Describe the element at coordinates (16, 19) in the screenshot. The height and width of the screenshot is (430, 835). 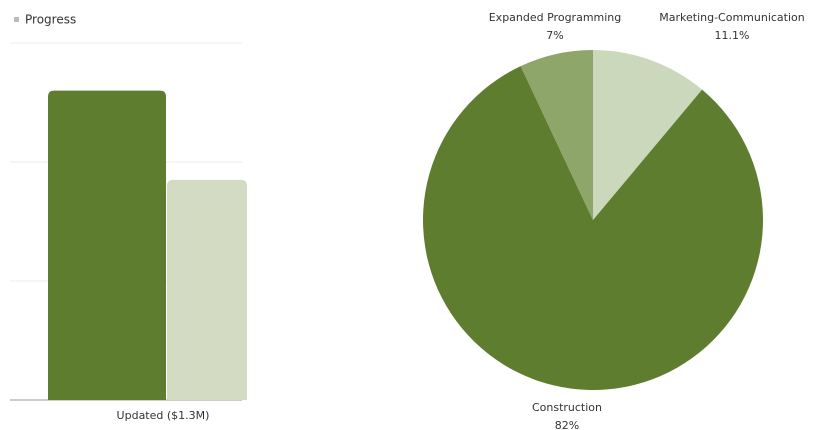
I see `legend-marker` at that location.